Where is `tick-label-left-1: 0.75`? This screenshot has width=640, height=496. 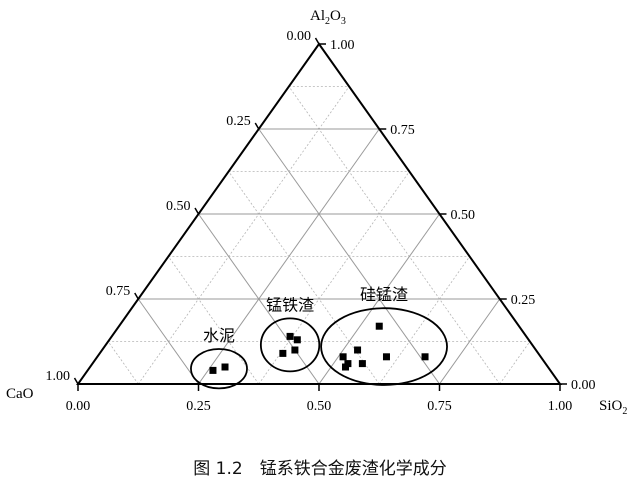
tick-label-left-1: 0.75 is located at coordinates (118, 291).